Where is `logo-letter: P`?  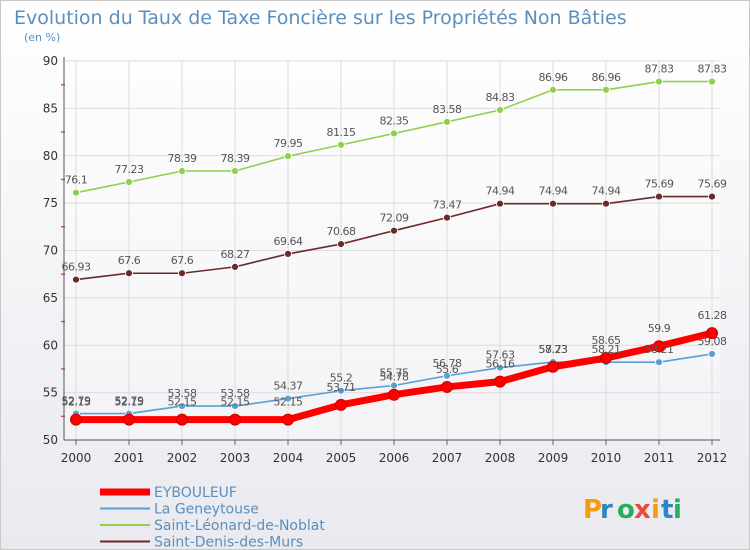
logo-letter: P is located at coordinates (592, 510).